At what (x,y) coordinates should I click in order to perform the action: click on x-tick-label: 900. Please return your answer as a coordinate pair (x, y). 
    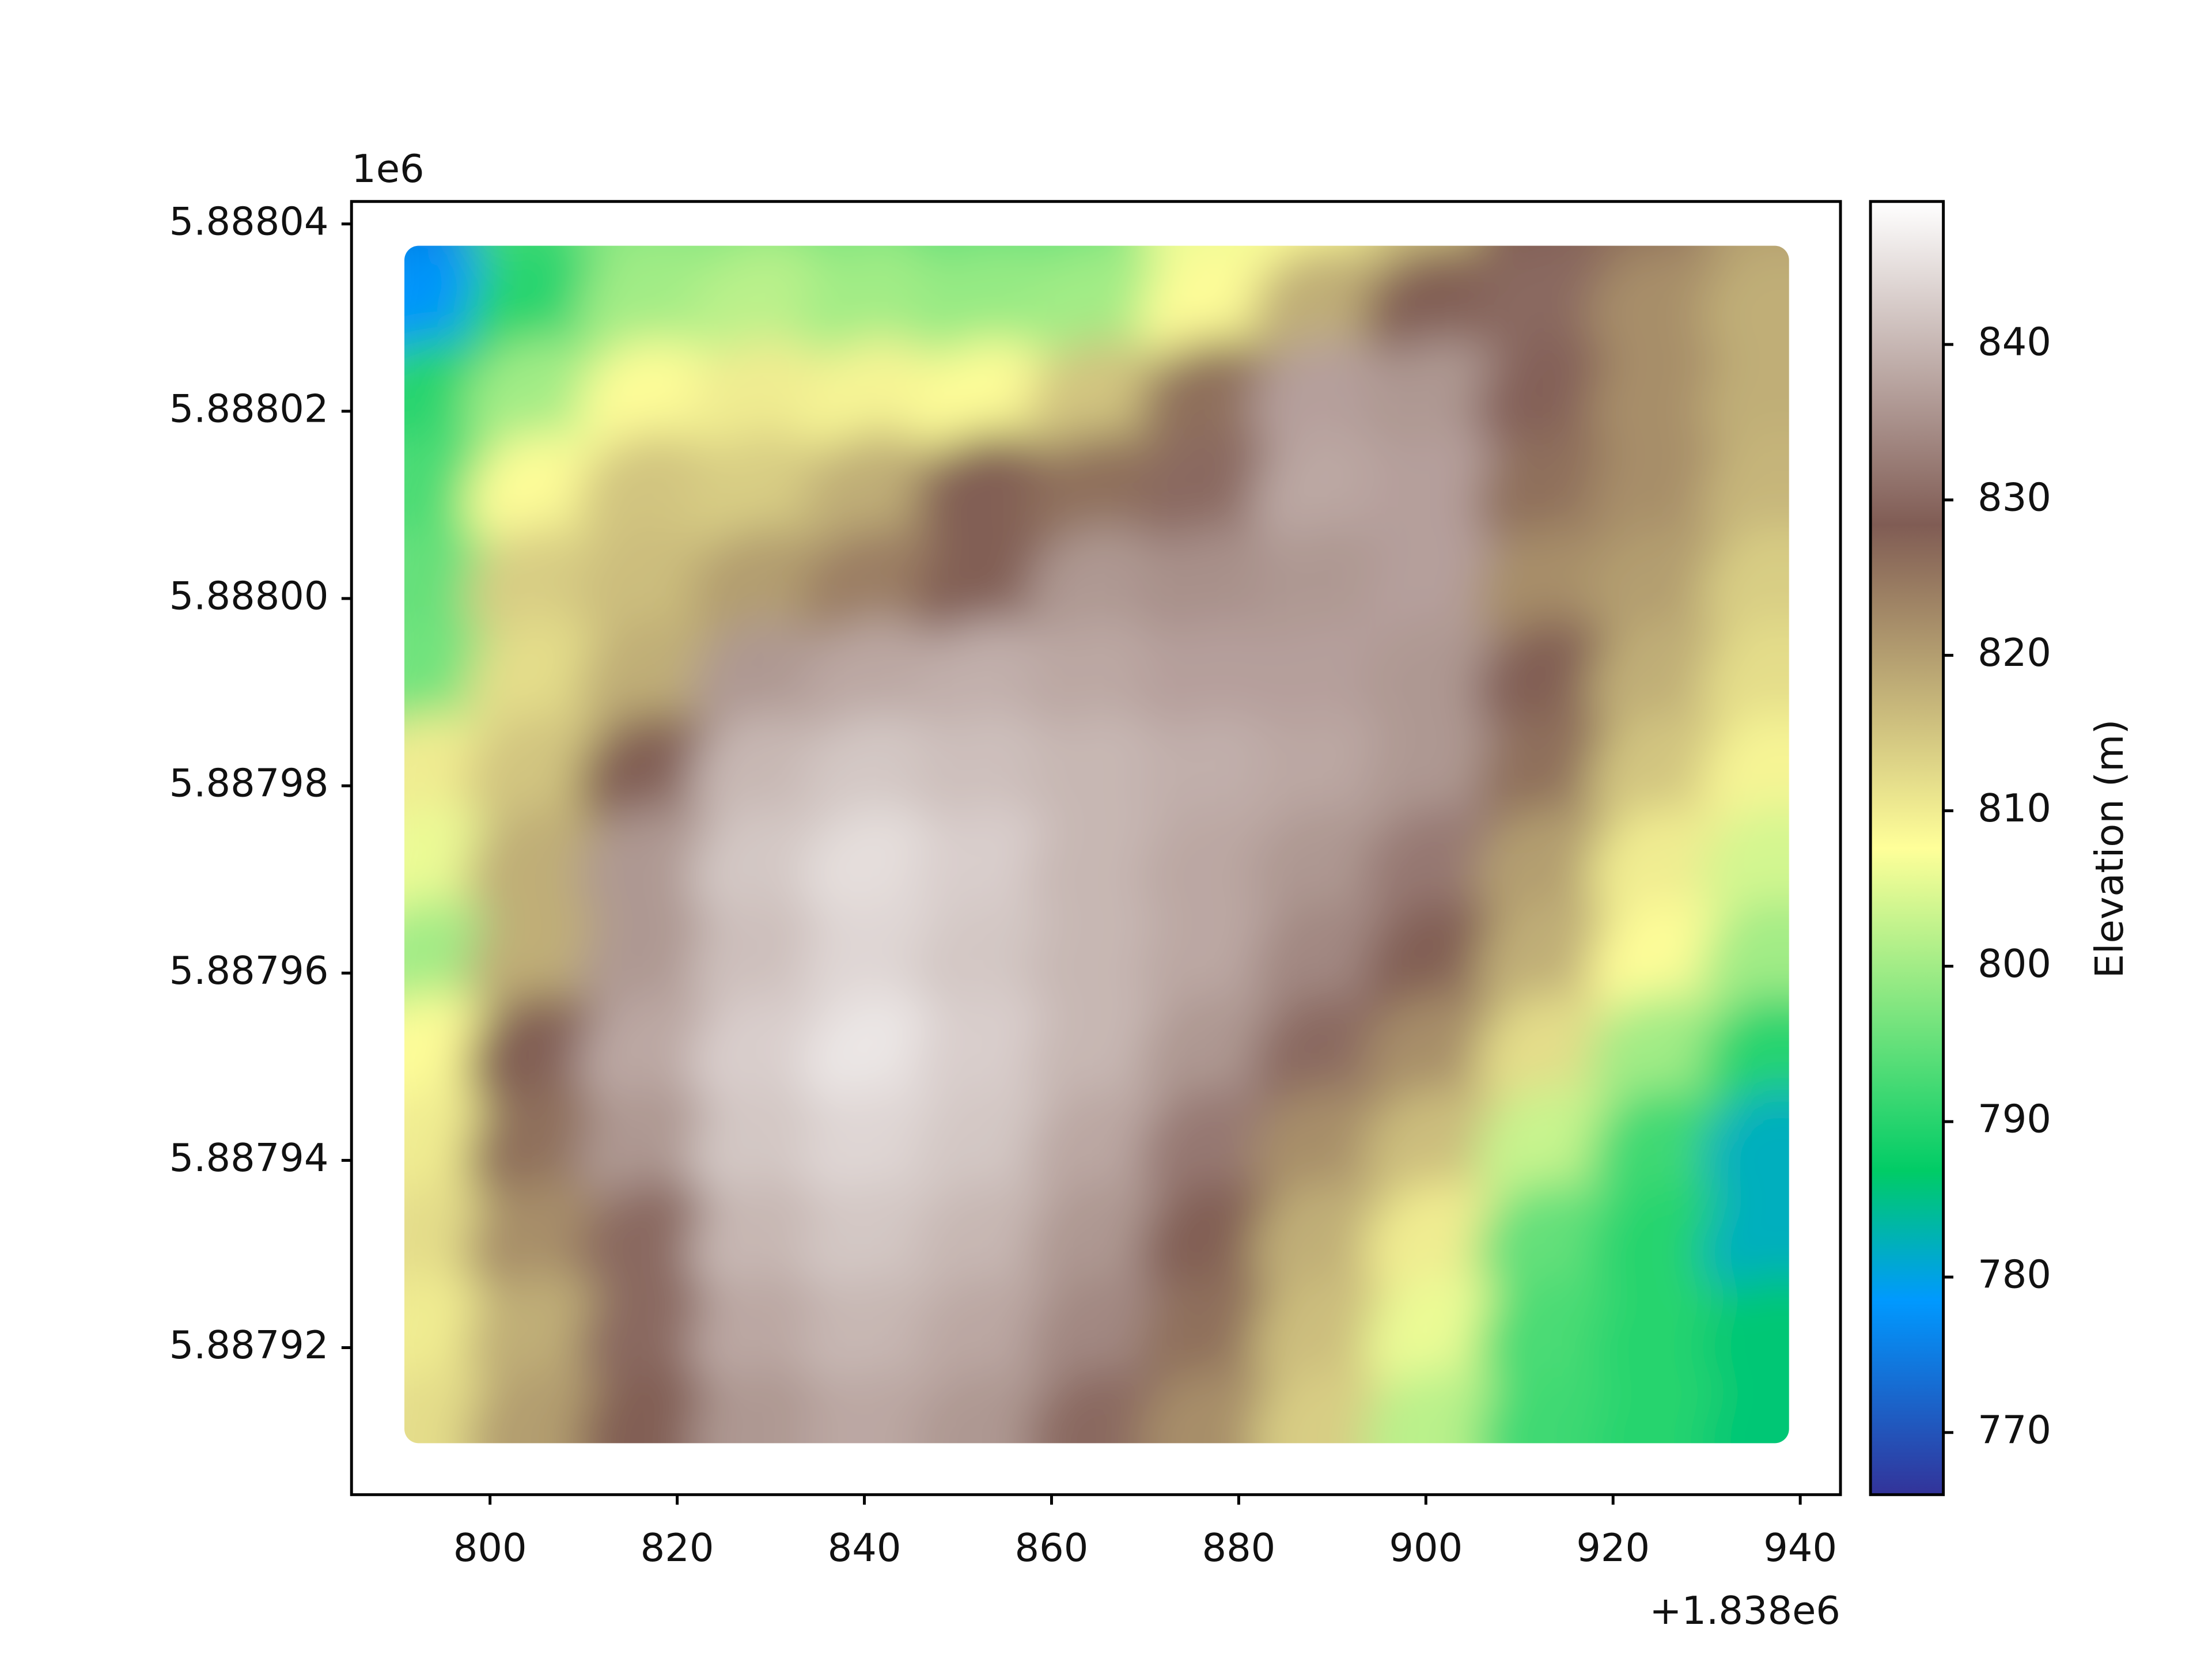
    Looking at the image, I should click on (1426, 1547).